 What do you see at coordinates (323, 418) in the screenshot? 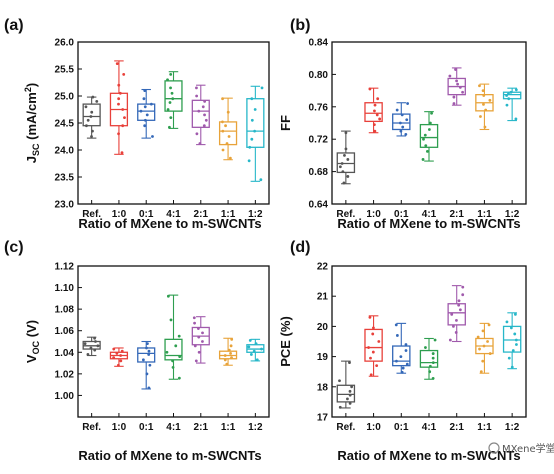
I see `y-tick-label: 17` at bounding box center [323, 418].